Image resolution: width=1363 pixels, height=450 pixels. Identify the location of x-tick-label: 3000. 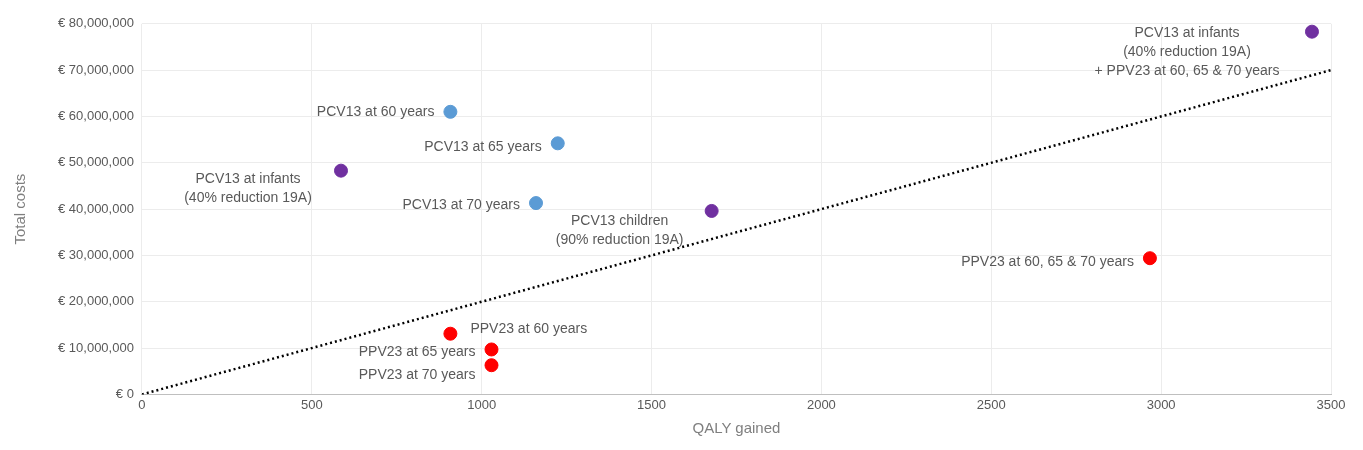
(1161, 404).